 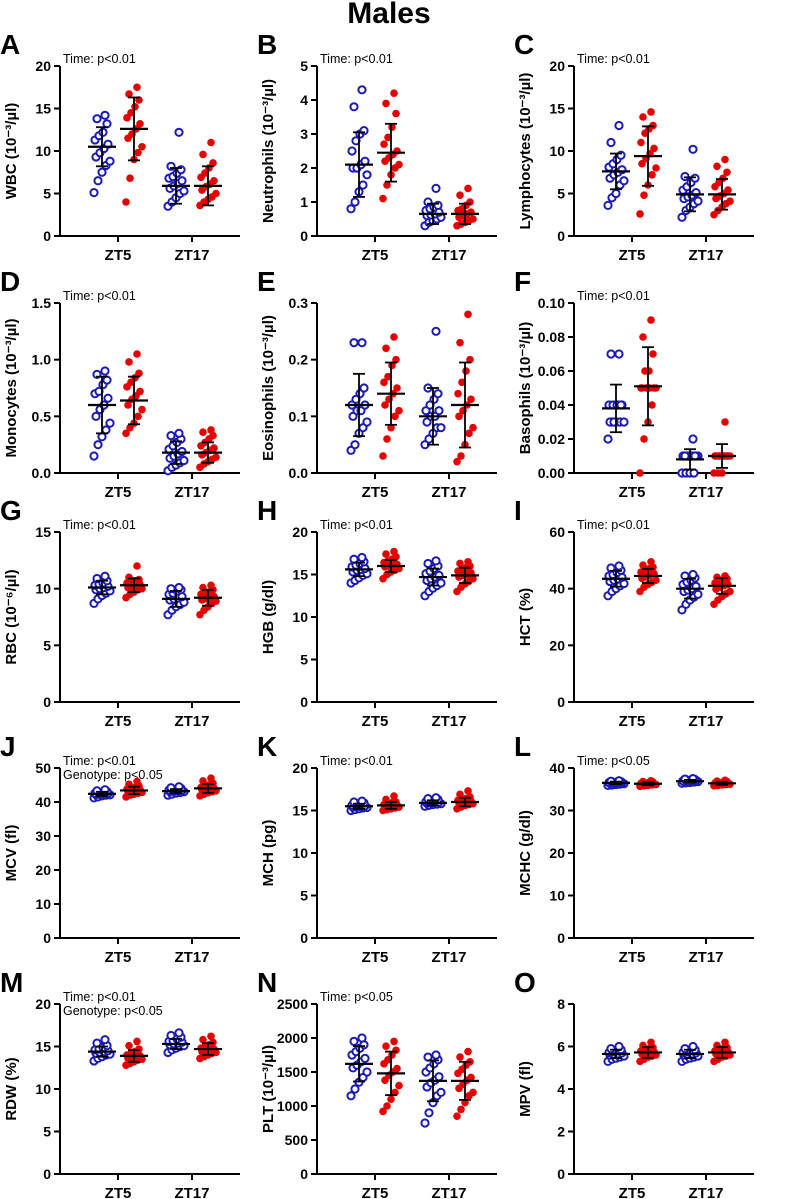 I want to click on y-tick-label: 0.5, so click(x=42, y=416).